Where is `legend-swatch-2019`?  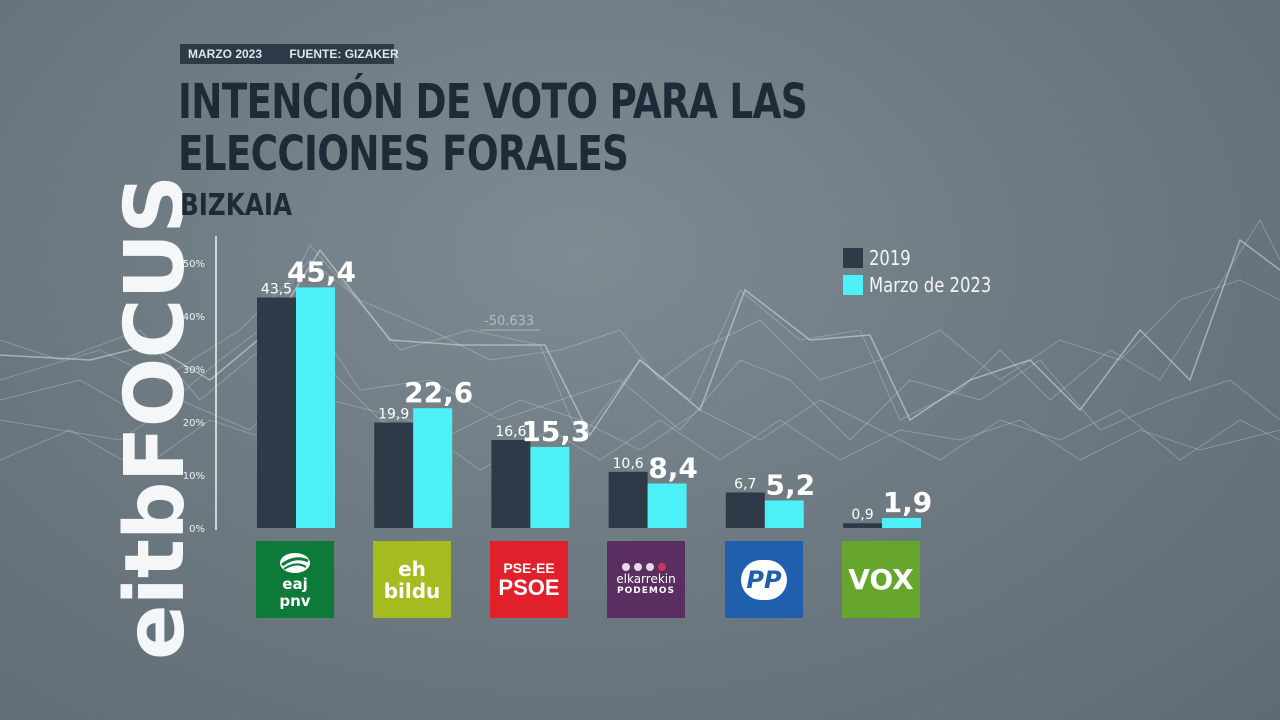 legend-swatch-2019 is located at coordinates (853, 257).